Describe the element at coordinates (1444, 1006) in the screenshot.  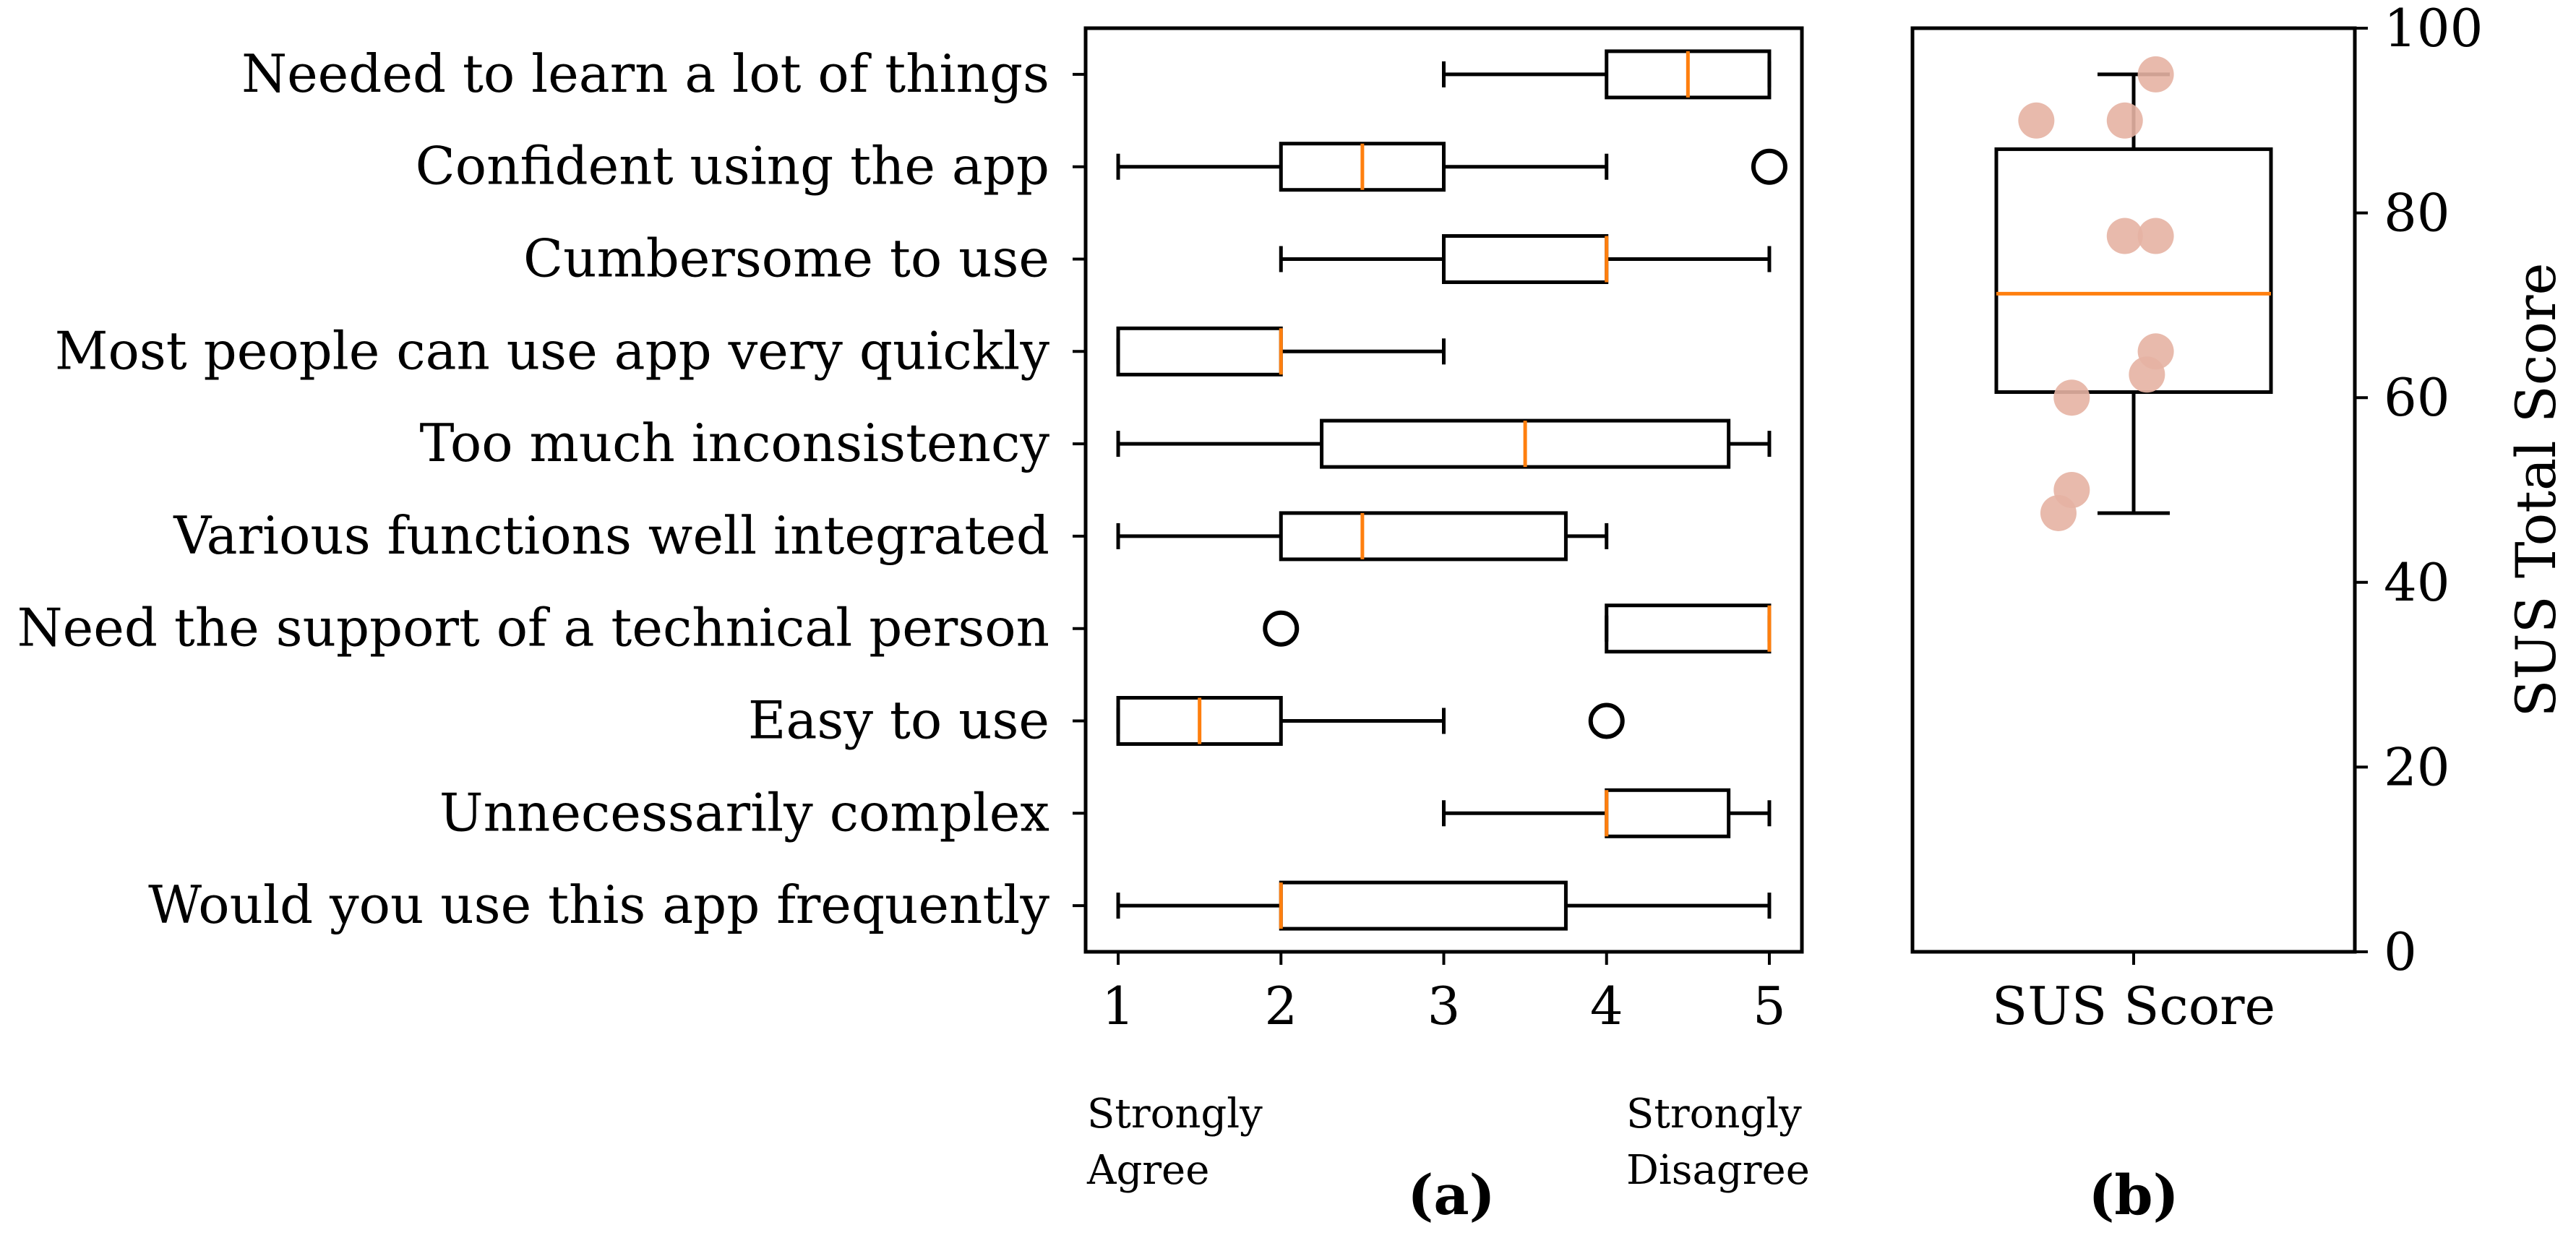
I see `x-tick-label: 3` at that location.